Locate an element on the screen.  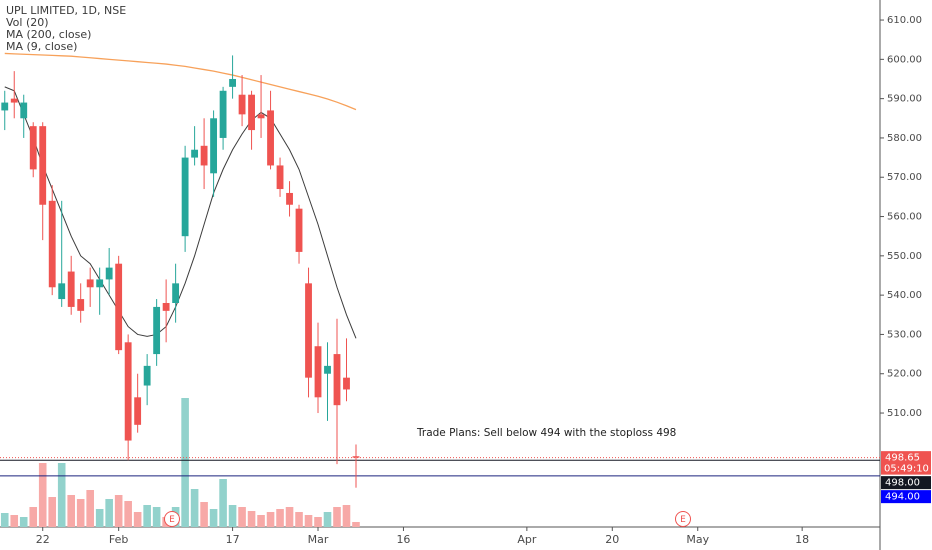
event-label: E is located at coordinates (683, 520).